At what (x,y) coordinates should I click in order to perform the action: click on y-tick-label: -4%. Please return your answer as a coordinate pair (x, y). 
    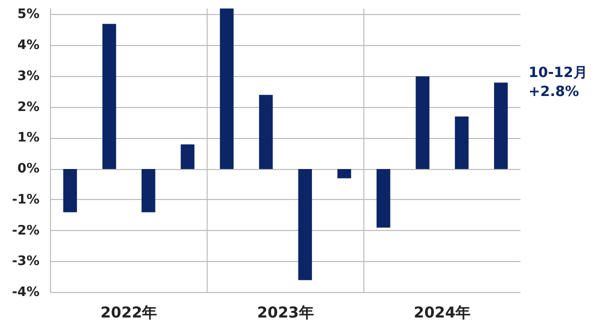
    Looking at the image, I should click on (26, 292).